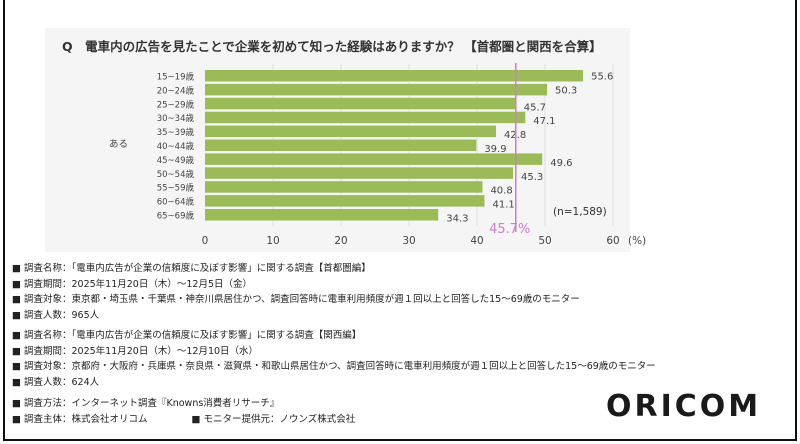 Image resolution: width=800 pixels, height=444 pixels. Describe the element at coordinates (205, 241) in the screenshot. I see `x-tick-label: 0` at that location.